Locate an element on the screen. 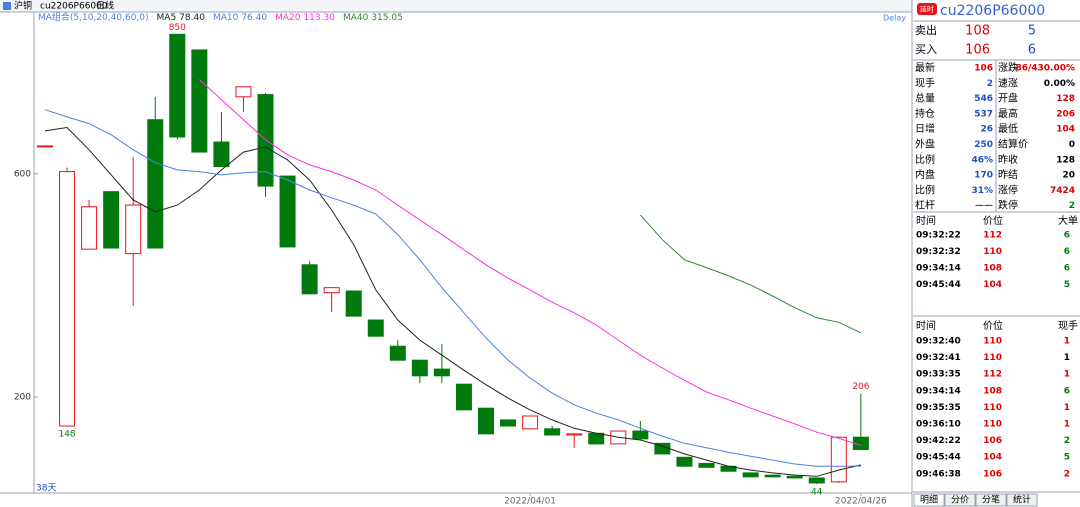 The image size is (1080, 507). legend-name: MA5 is located at coordinates (167, 18).